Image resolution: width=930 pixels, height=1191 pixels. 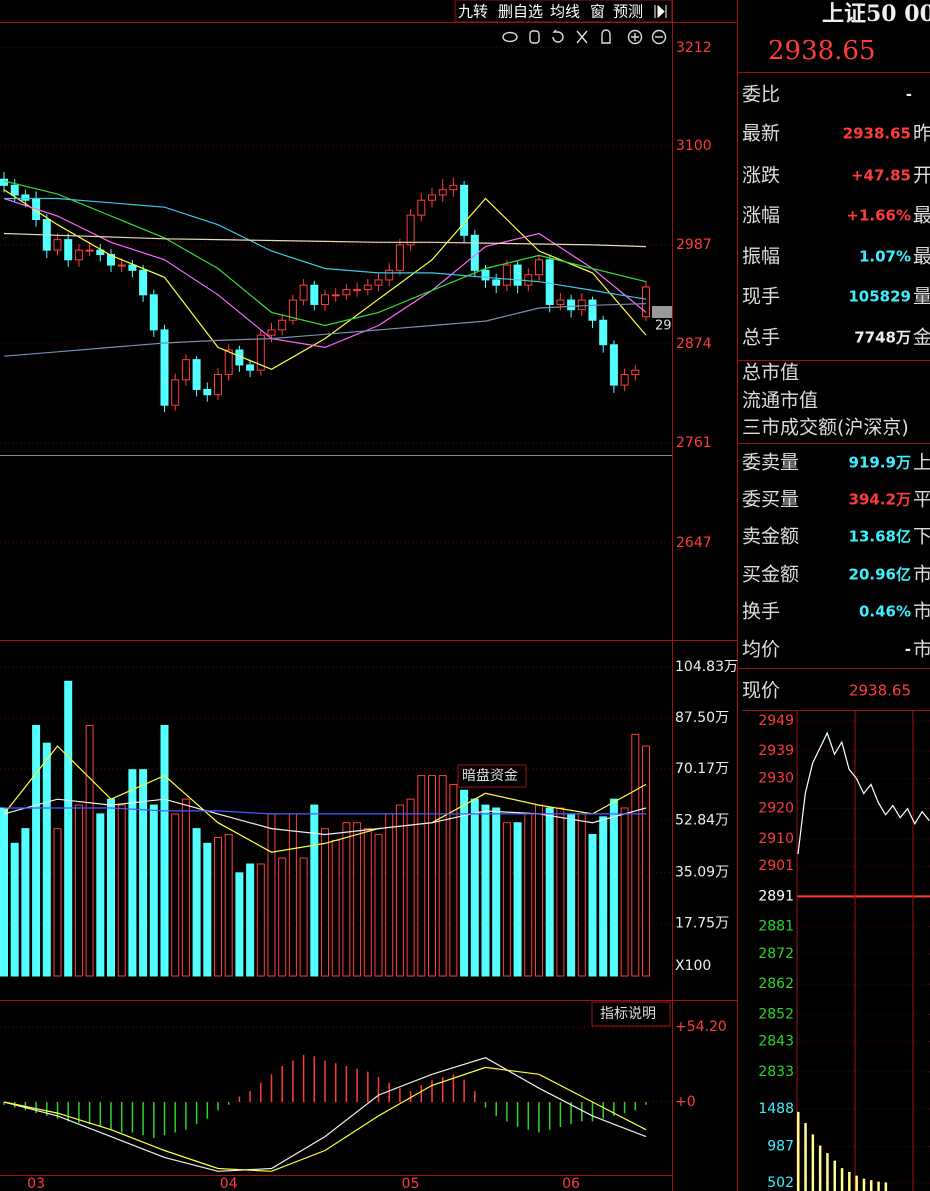 What do you see at coordinates (761, 297) in the screenshot?
I see `quote-label: 现手` at bounding box center [761, 297].